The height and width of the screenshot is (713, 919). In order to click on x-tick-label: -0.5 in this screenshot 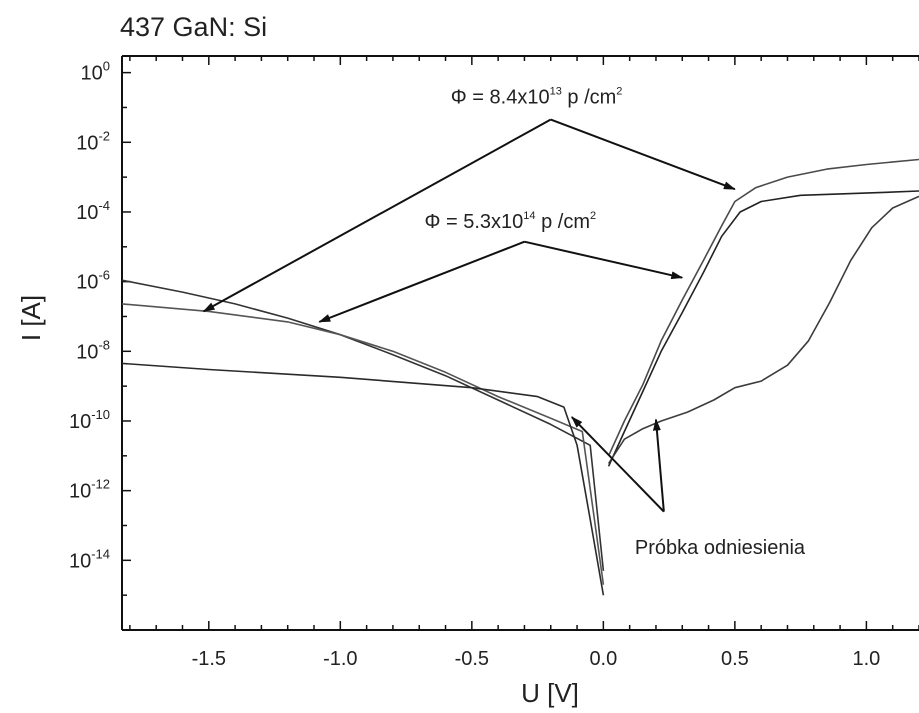, I will do `click(472, 659)`.